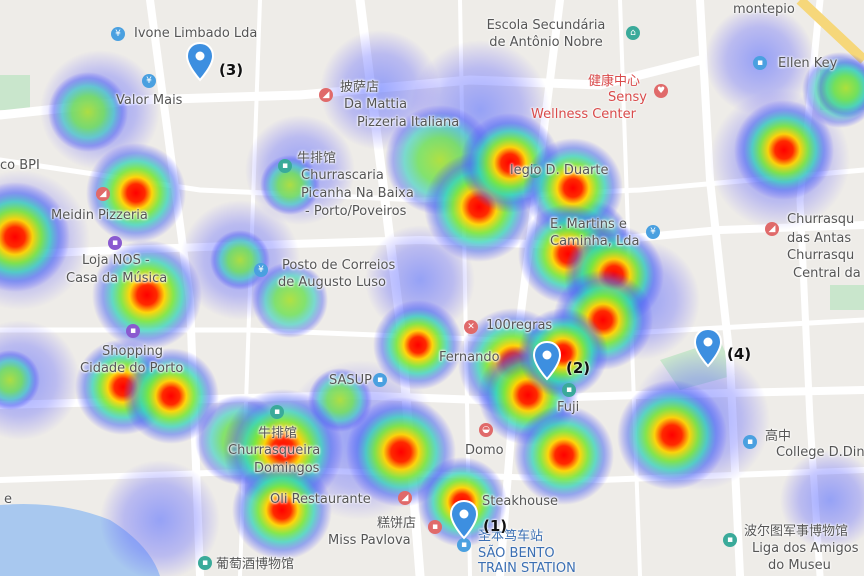 This screenshot has height=576, width=864. Describe the element at coordinates (397, 523) in the screenshot. I see `place-label-cake-cn: 糕饼店` at that location.